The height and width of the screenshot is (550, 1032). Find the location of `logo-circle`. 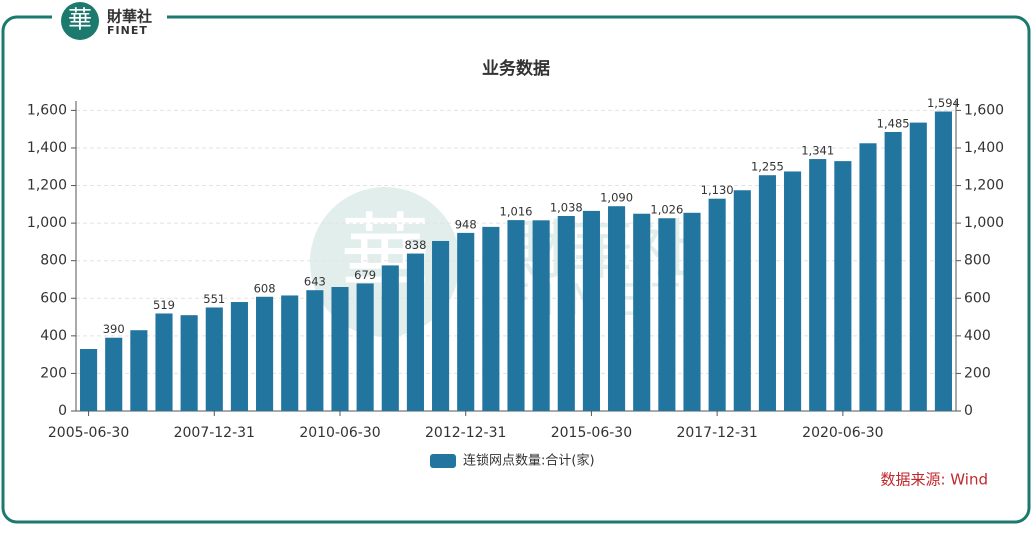

logo-circle is located at coordinates (80, 21).